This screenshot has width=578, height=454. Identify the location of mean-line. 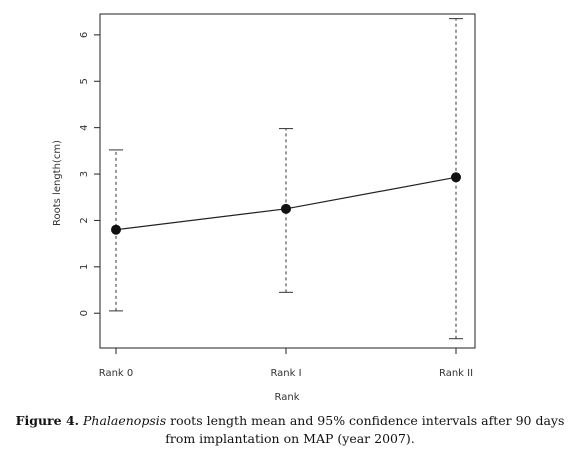
(286, 203).